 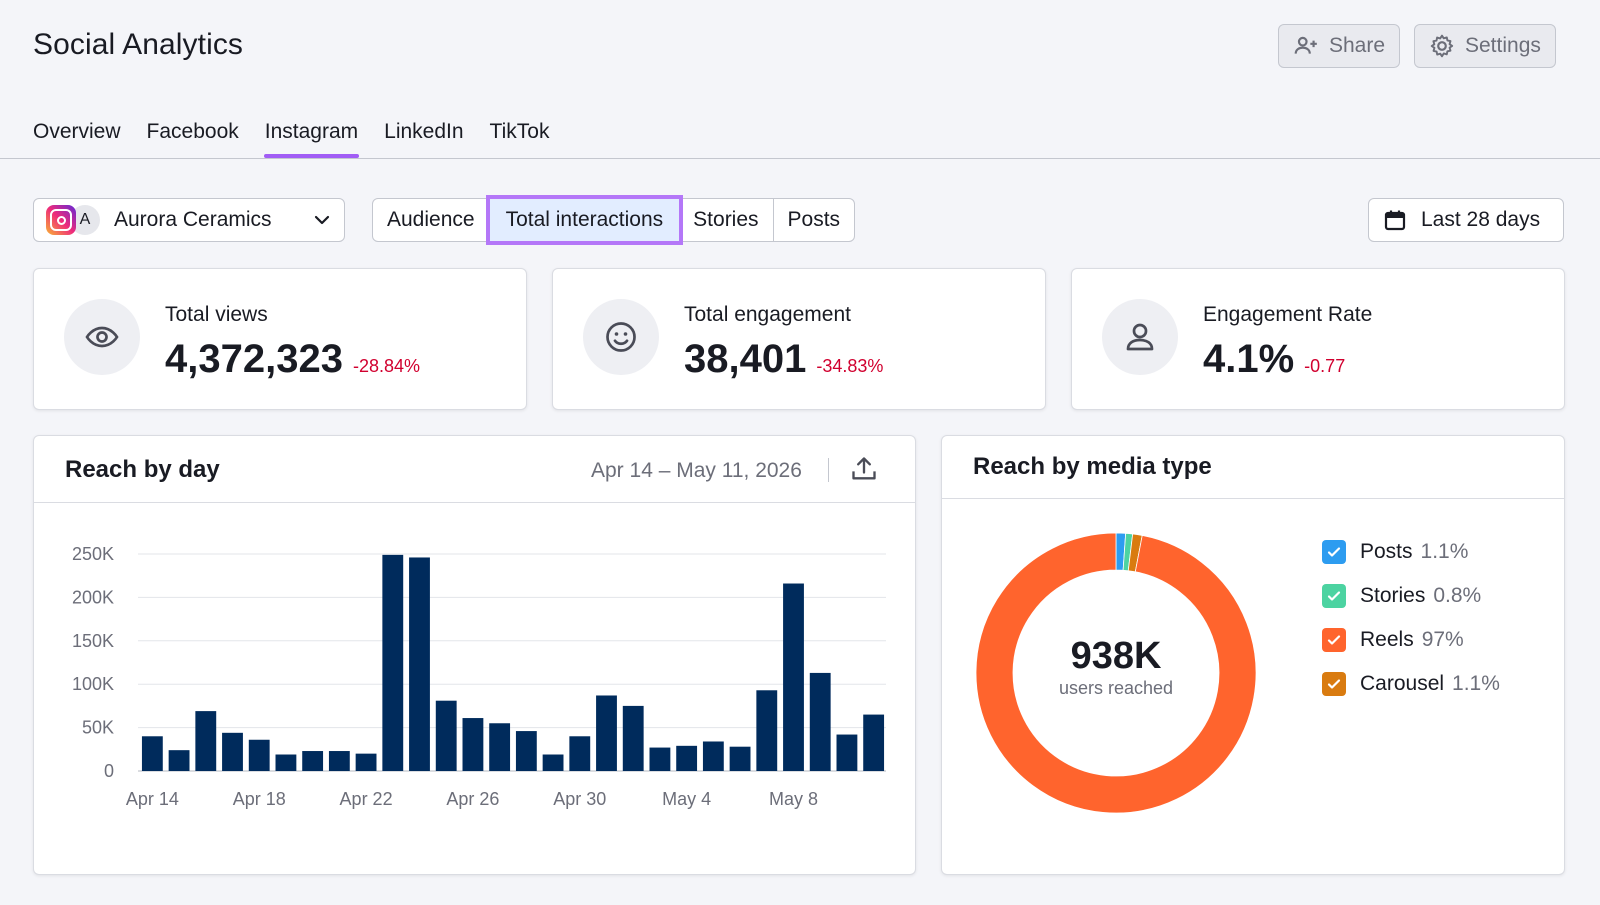 I want to click on x-tick-label: Apr 26, so click(x=472, y=799).